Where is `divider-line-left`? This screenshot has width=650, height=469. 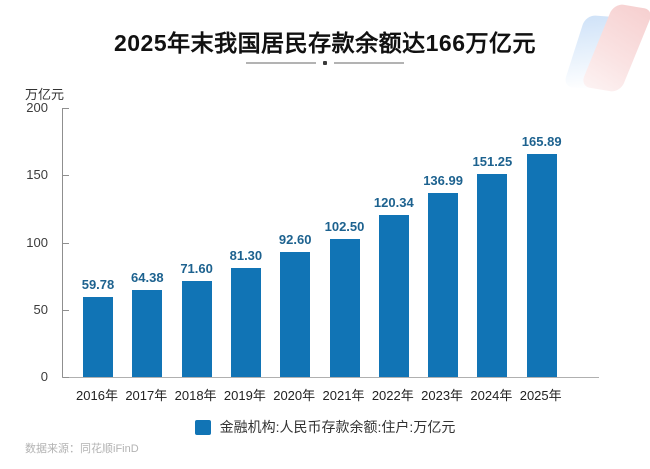
divider-line-left is located at coordinates (281, 63).